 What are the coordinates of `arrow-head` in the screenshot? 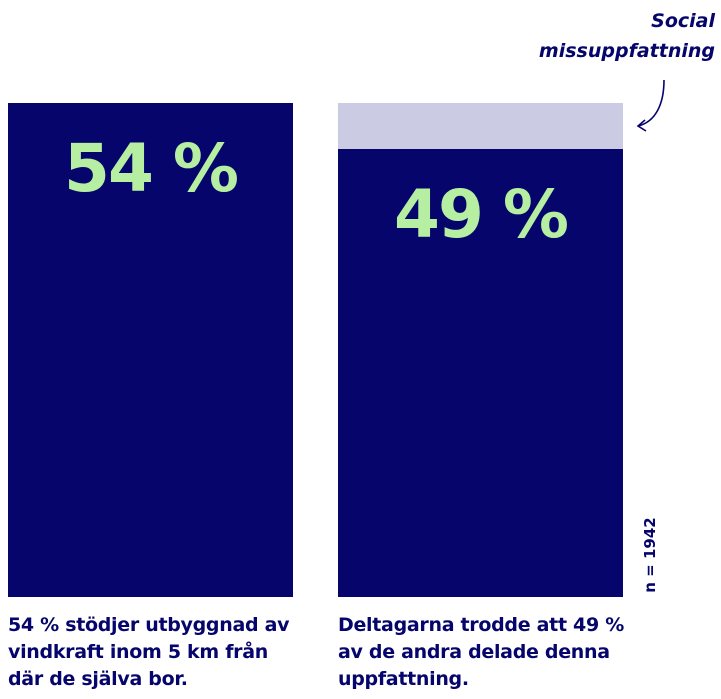 It's located at (641, 125).